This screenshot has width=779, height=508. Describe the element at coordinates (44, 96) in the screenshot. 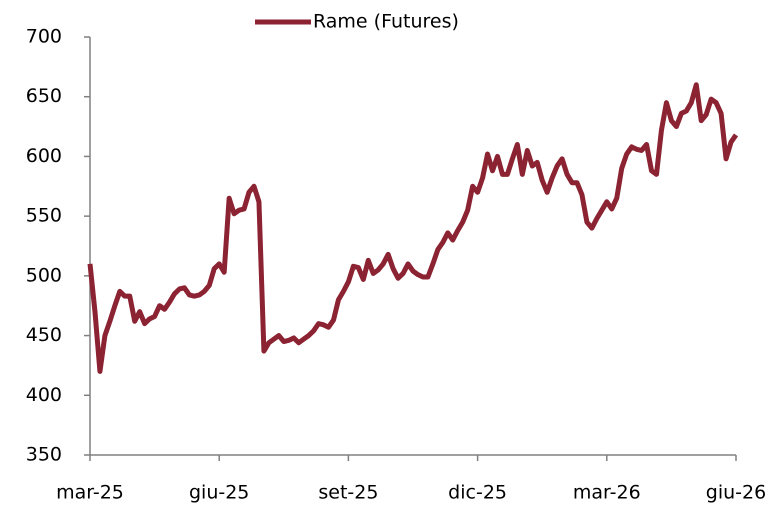

I see `y-tick-label: 650` at that location.